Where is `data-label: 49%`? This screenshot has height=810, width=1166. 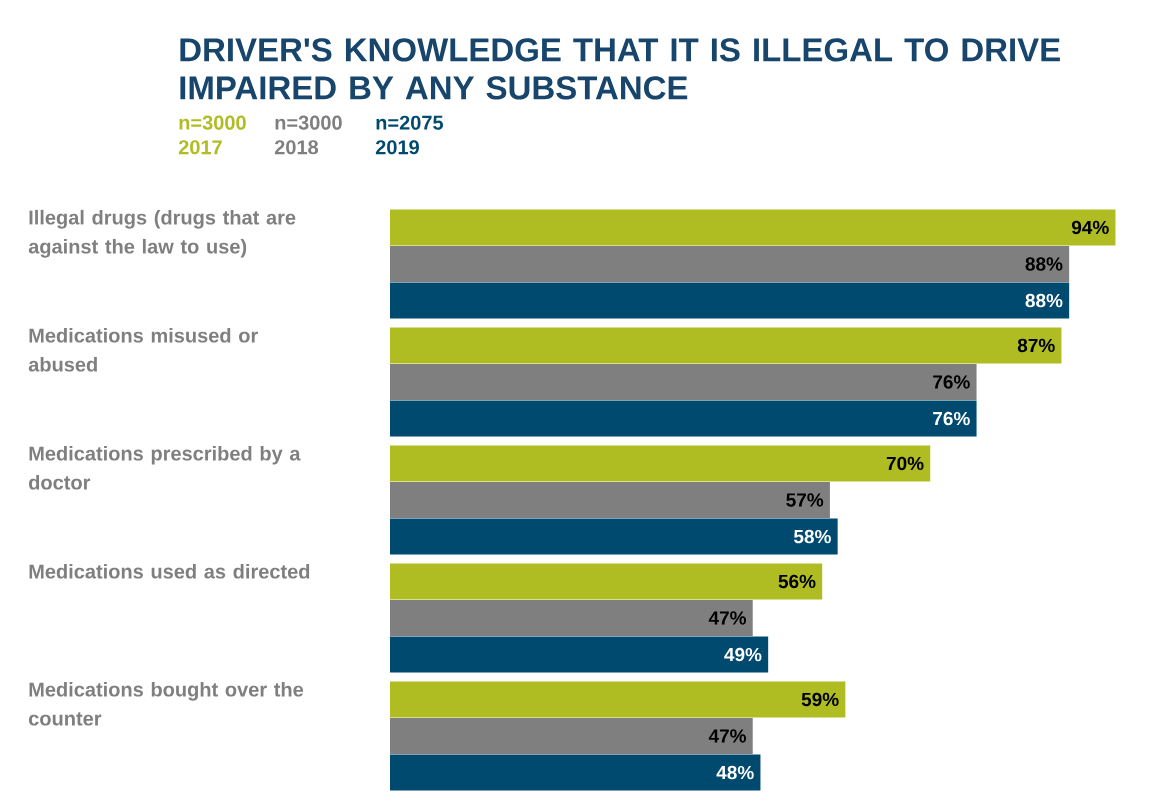 data-label: 49% is located at coordinates (743, 654).